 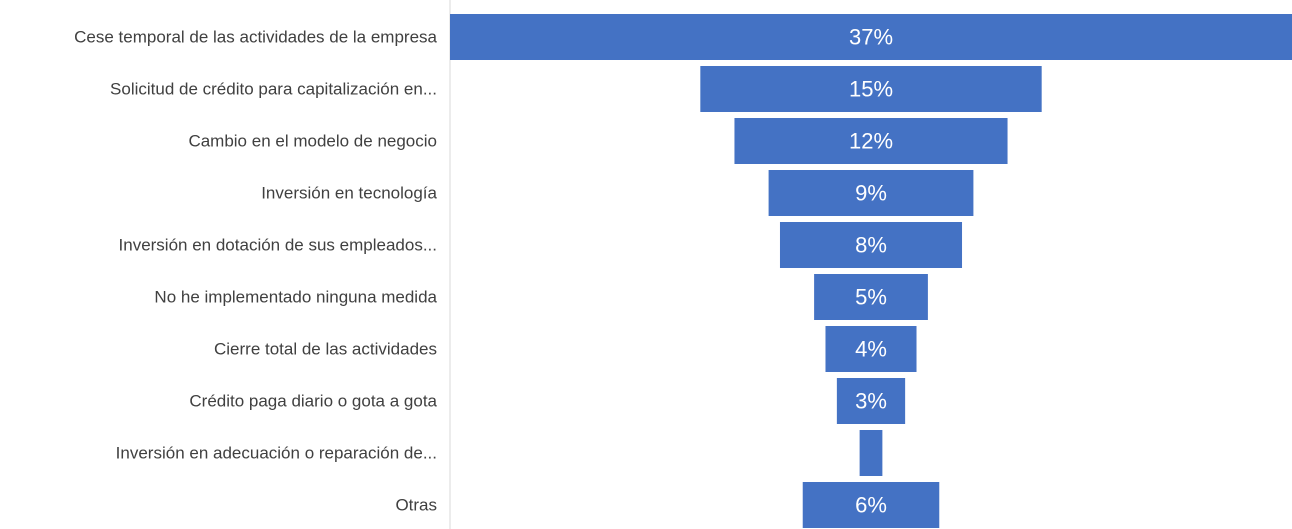 I want to click on data-label: 9%, so click(x=871, y=193).